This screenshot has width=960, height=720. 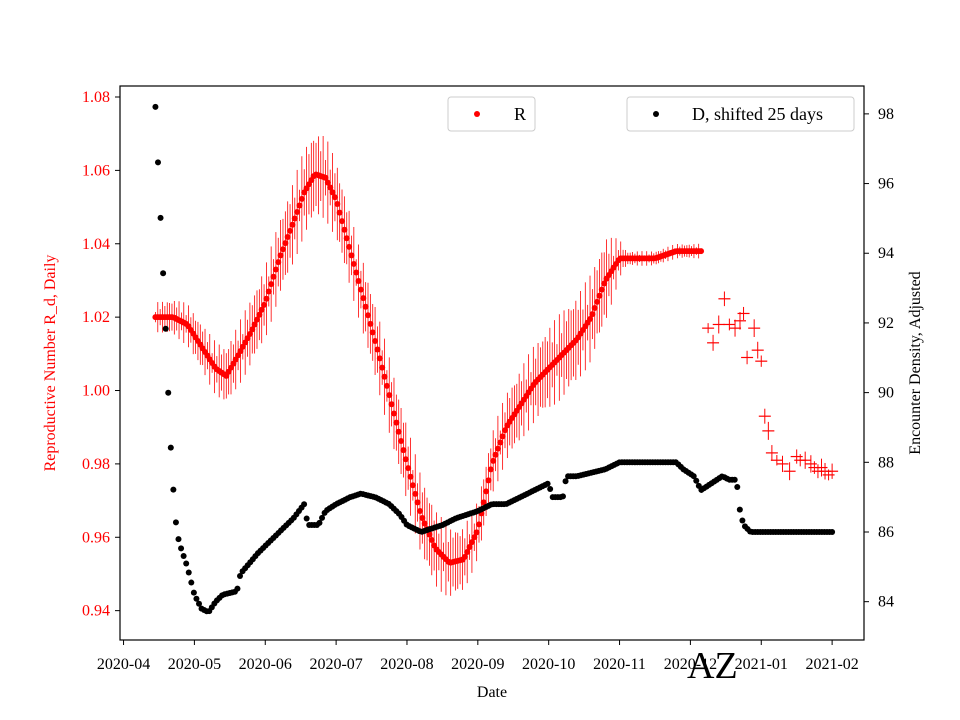 What do you see at coordinates (265, 664) in the screenshot?
I see `x-tick-label: 2020-06` at bounding box center [265, 664].